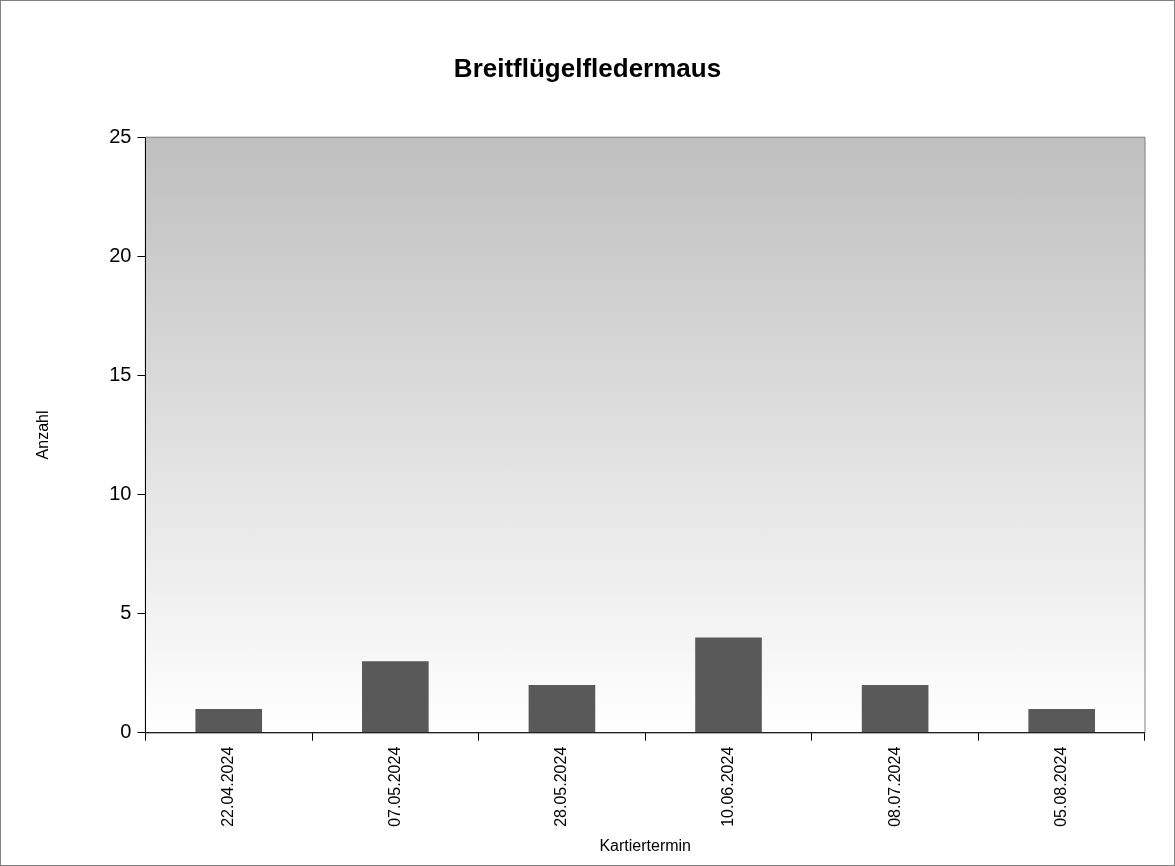 The height and width of the screenshot is (866, 1175). Describe the element at coordinates (120, 373) in the screenshot. I see `y-tick-label: 15` at that location.